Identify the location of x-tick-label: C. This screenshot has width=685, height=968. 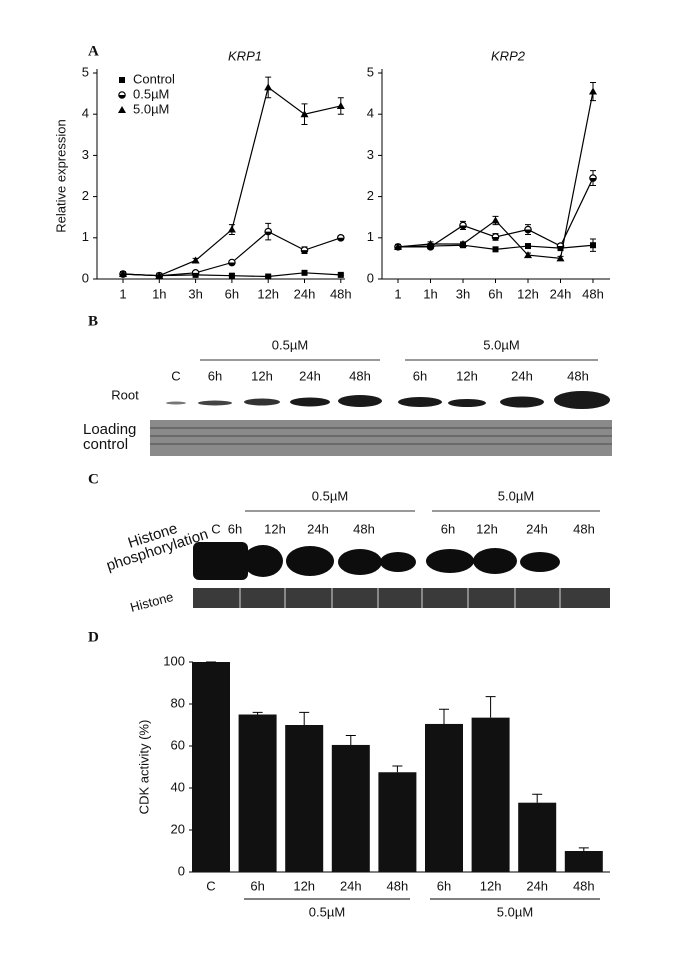
(210, 885).